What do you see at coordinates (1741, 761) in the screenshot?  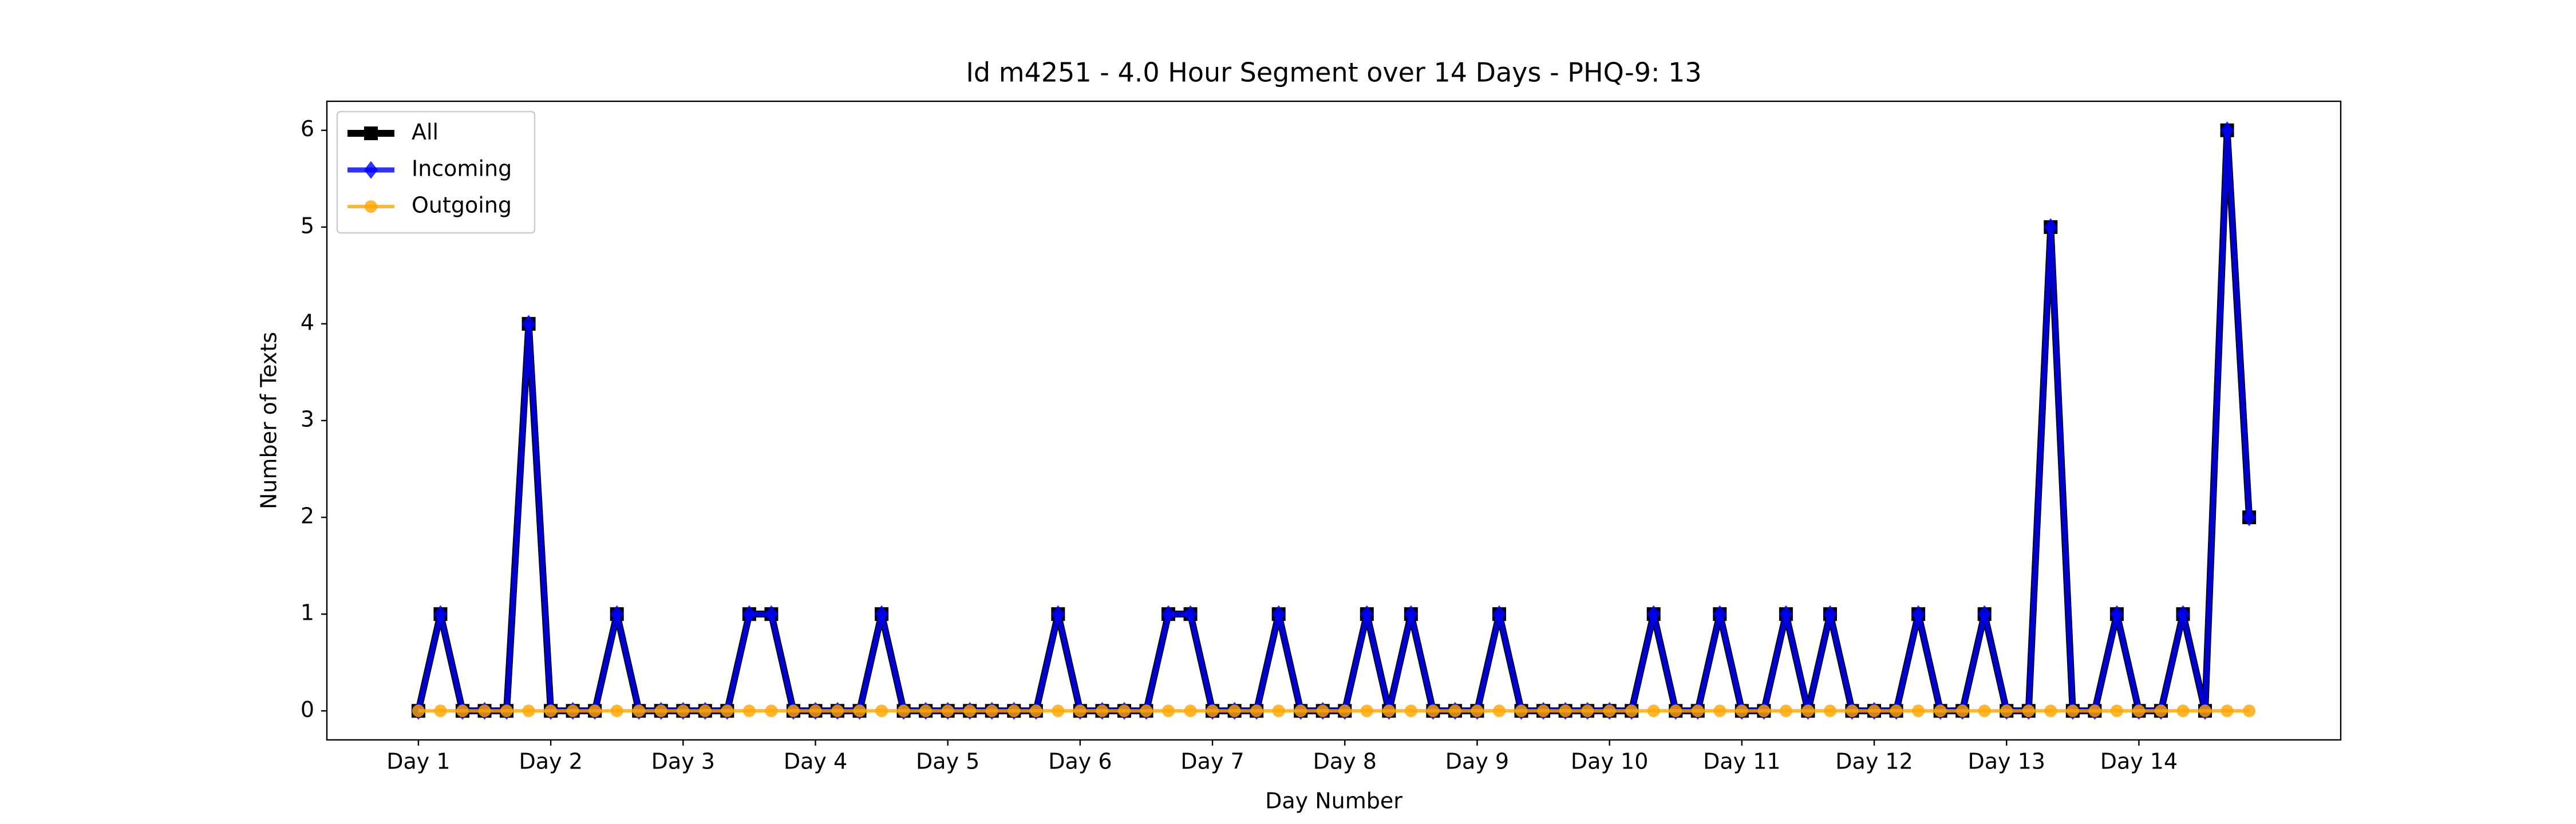 I see `x-tick-label: Day 11` at bounding box center [1741, 761].